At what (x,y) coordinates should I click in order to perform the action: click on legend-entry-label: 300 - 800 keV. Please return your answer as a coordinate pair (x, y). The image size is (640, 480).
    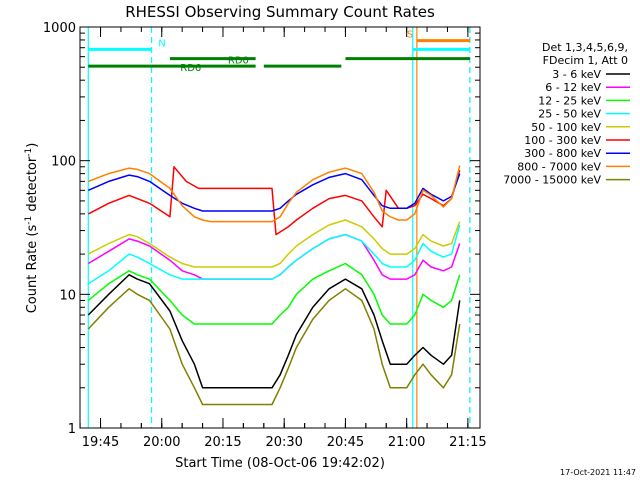
    Looking at the image, I should click on (562, 153).